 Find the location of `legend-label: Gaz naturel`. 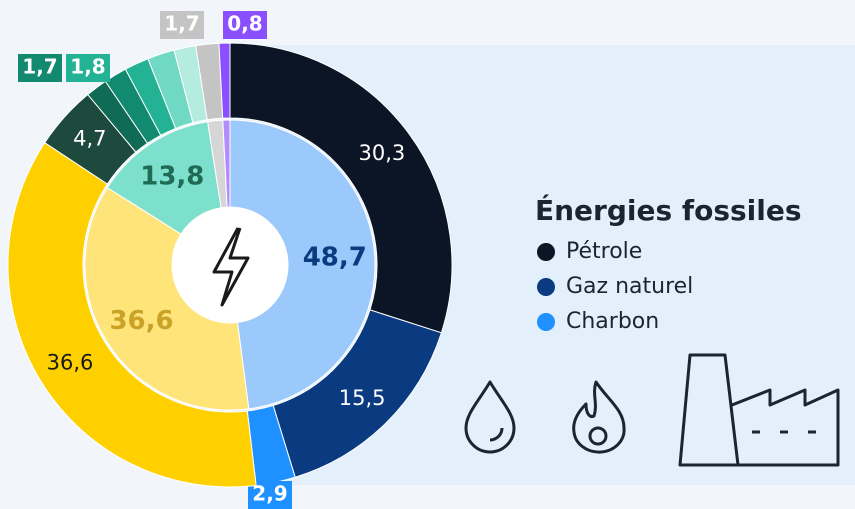

legend-label: Gaz naturel is located at coordinates (629, 286).